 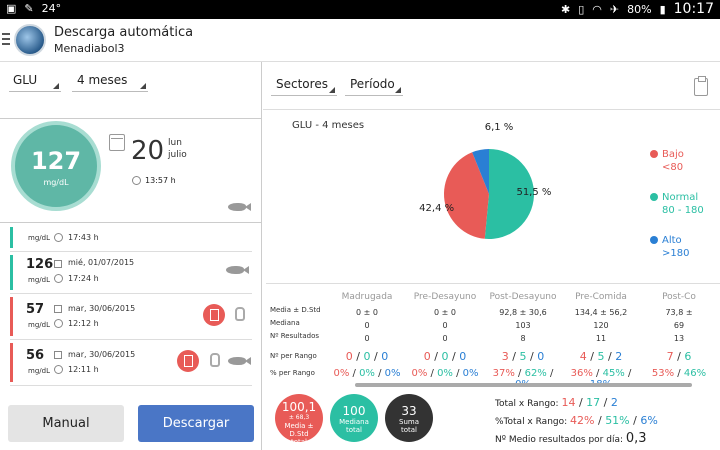 I want to click on pie-label: 51,5 %, so click(x=533, y=192).